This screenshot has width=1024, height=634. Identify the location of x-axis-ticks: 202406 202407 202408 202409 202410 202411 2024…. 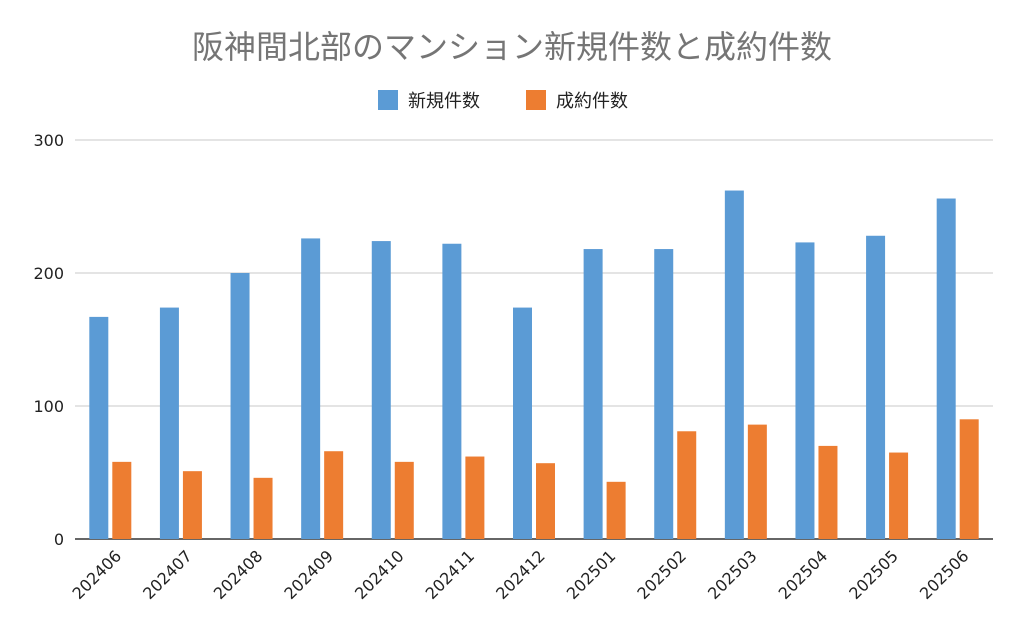
(521, 574).